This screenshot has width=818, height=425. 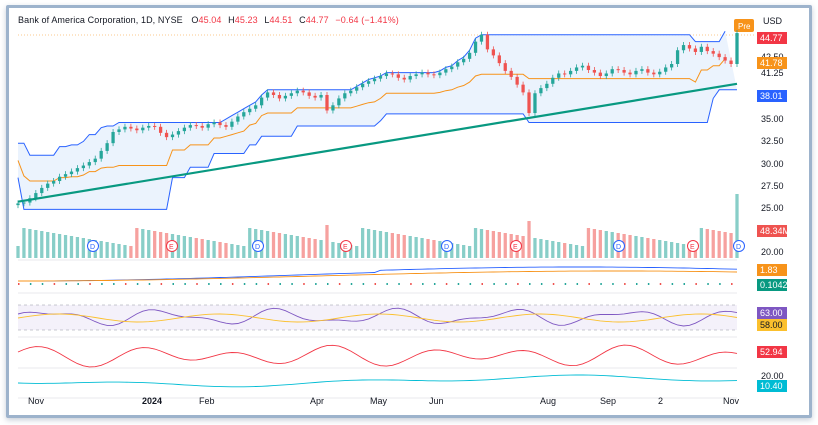 What do you see at coordinates (772, 270) in the screenshot?
I see `macd-badge-bg` at bounding box center [772, 270].